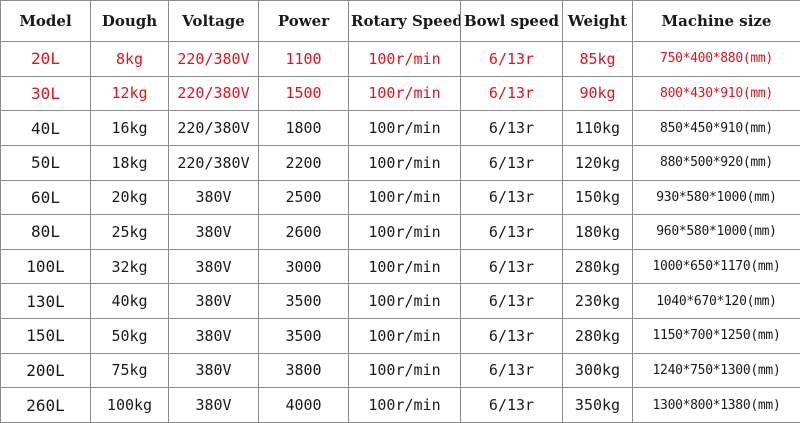 The height and width of the screenshot is (423, 800). What do you see at coordinates (129, 370) in the screenshot?
I see `cell-dough: 75kg` at bounding box center [129, 370].